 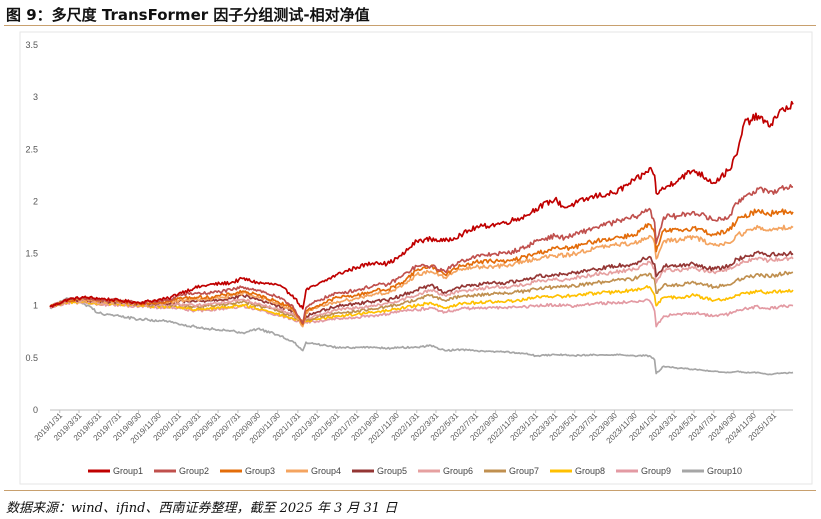 What do you see at coordinates (458, 471) in the screenshot?
I see `legend-label: Group6` at bounding box center [458, 471].